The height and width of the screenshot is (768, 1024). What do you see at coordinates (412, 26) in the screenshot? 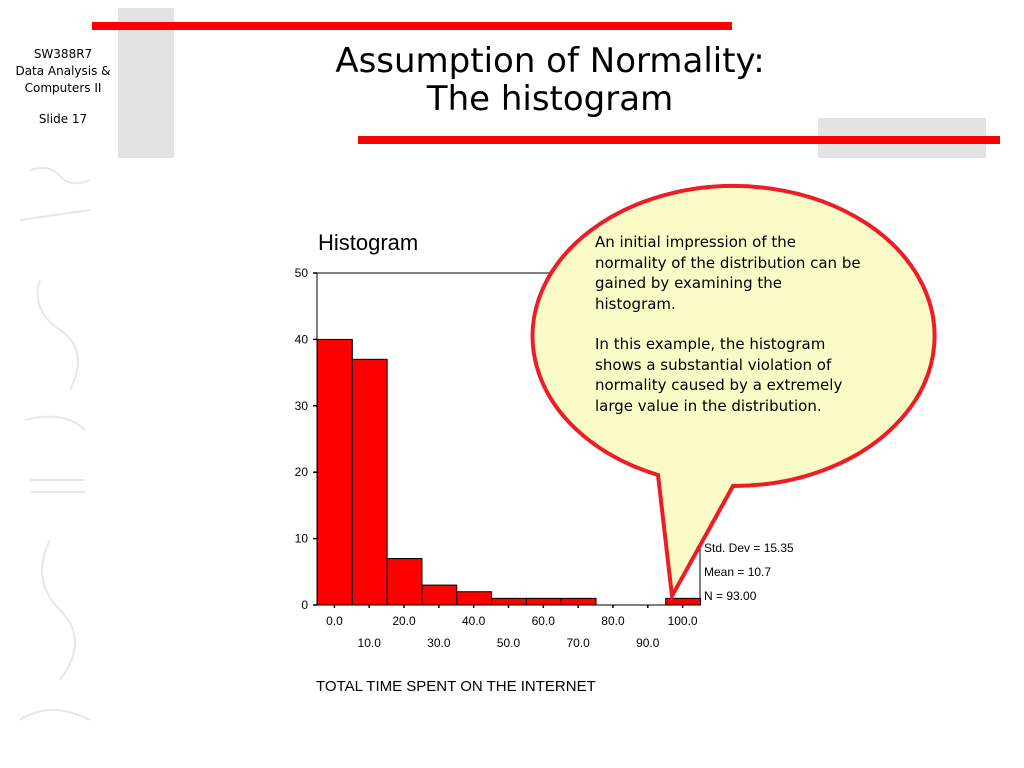
I see `decorative-red-bar-top` at bounding box center [412, 26].